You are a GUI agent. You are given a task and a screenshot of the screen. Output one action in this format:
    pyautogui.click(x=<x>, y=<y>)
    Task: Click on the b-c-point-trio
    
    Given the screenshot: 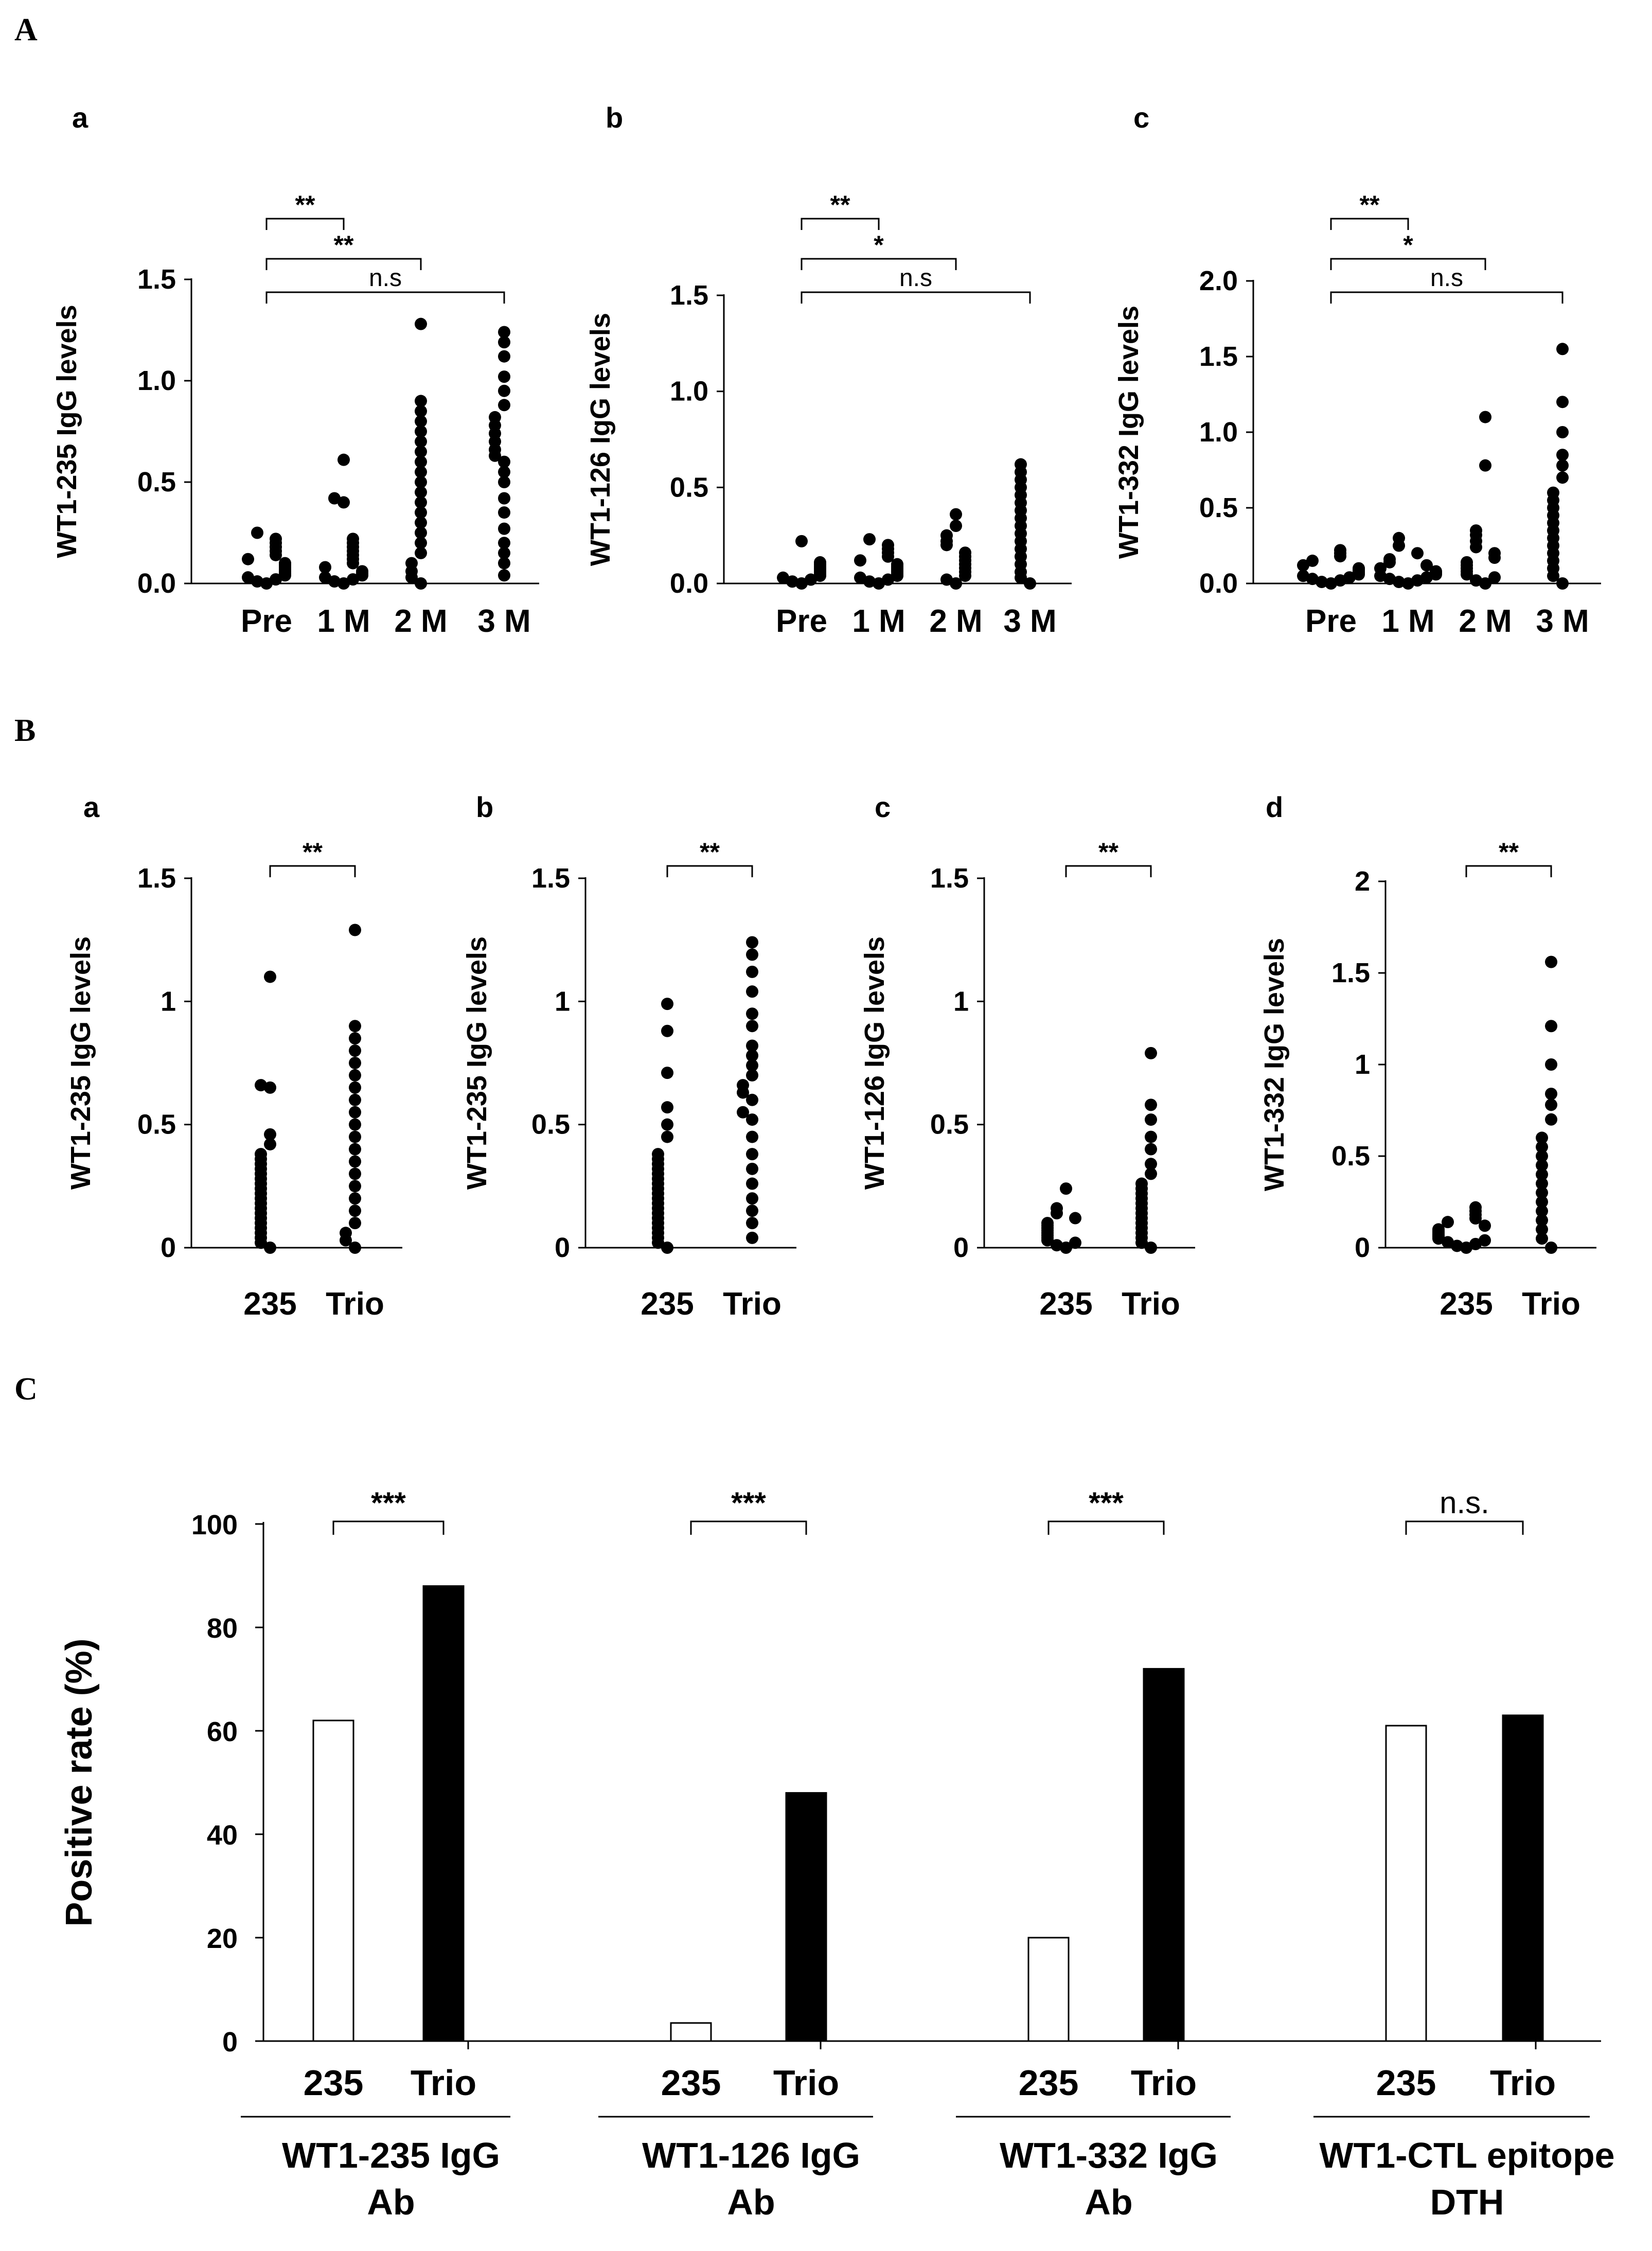 What is the action you would take?
    pyautogui.click(x=1151, y=1053)
    